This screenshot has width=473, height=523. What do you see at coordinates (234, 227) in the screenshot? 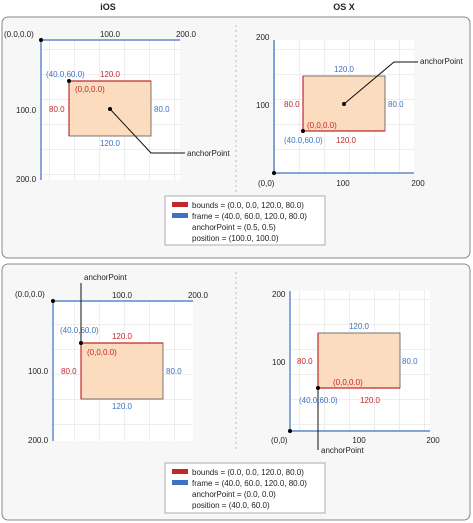
I see `legend-anchor-text: anchorPoint = (0.5, 0.5)` at bounding box center [234, 227].